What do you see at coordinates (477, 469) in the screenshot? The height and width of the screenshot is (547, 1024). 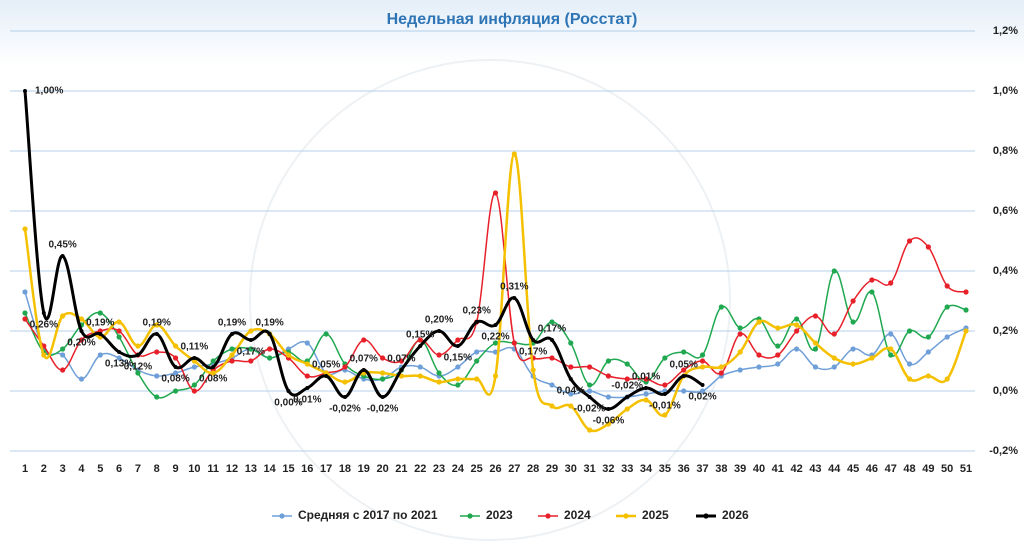 I see `x-tick-label: 25` at bounding box center [477, 469].